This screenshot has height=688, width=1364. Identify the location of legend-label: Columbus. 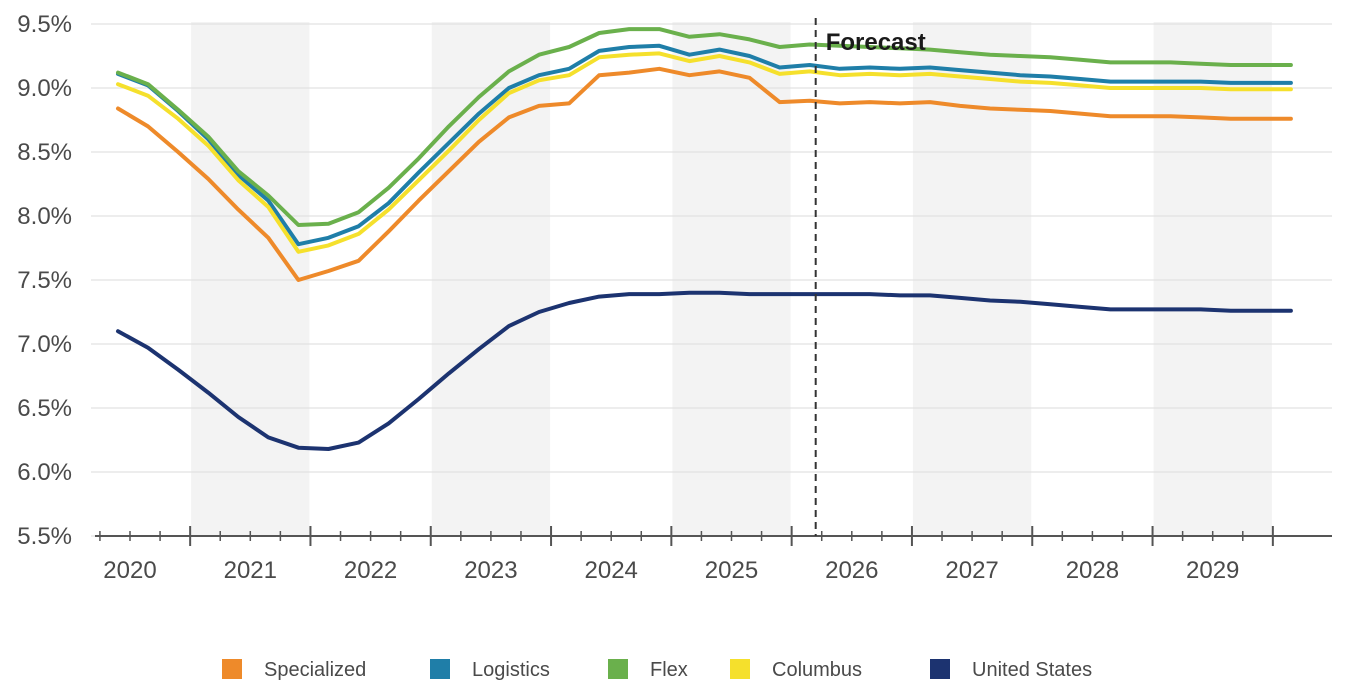
(817, 670).